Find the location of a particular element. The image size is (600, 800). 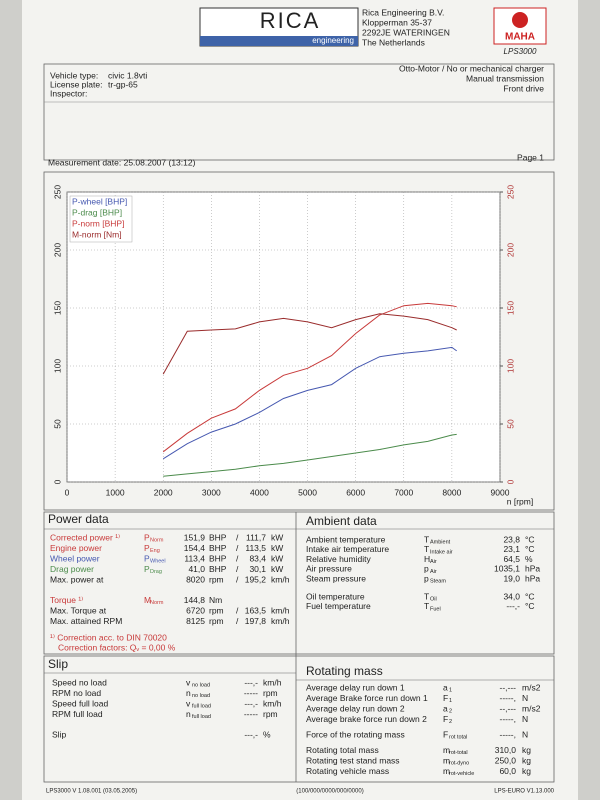

cell-unit: km/h is located at coordinates (272, 682).